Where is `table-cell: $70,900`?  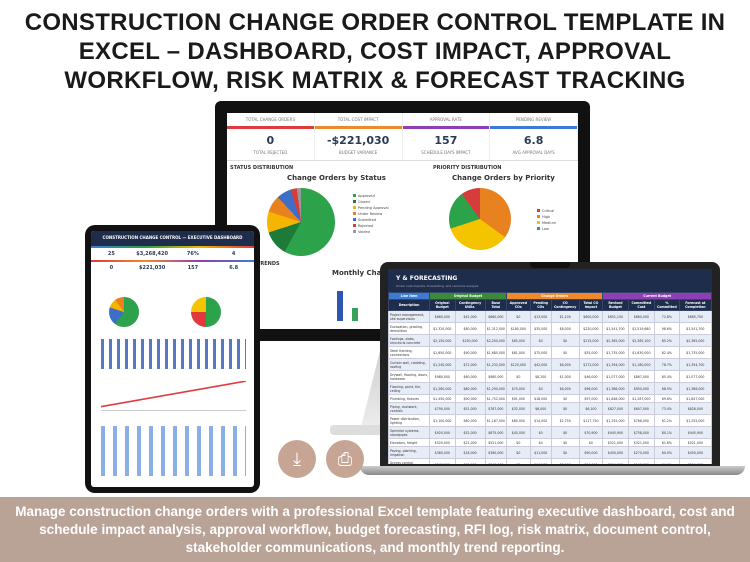 table-cell: $70,900 is located at coordinates (591, 432).